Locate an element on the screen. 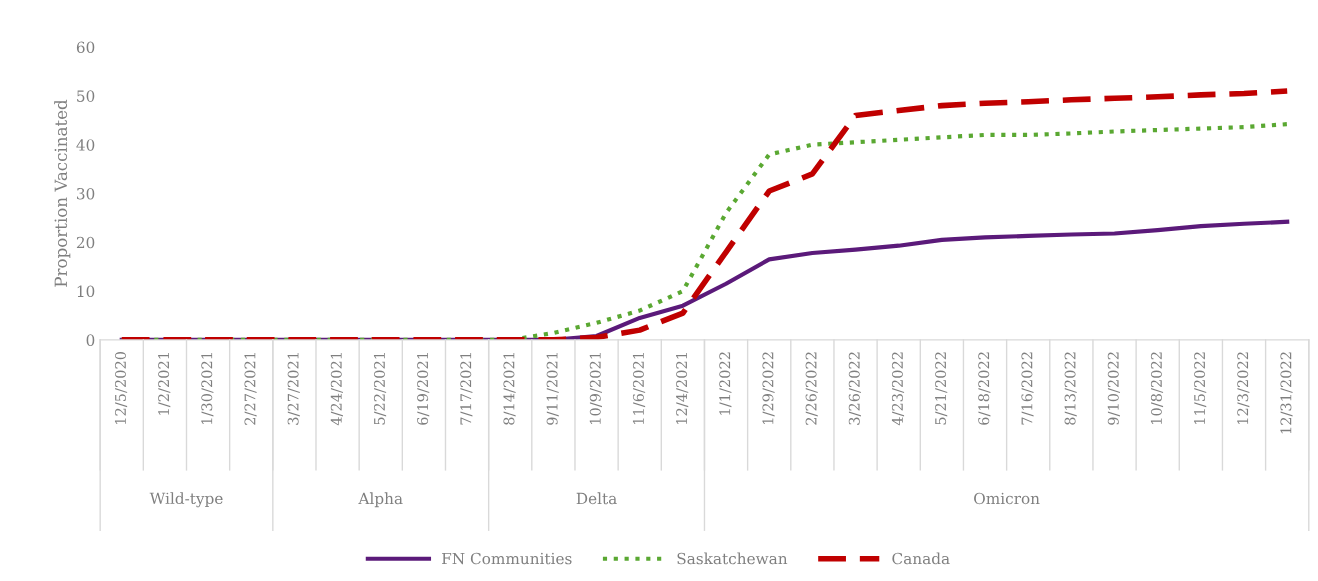 The image size is (1318, 581). x-tick-label: 5/22/2021 is located at coordinates (380, 389).